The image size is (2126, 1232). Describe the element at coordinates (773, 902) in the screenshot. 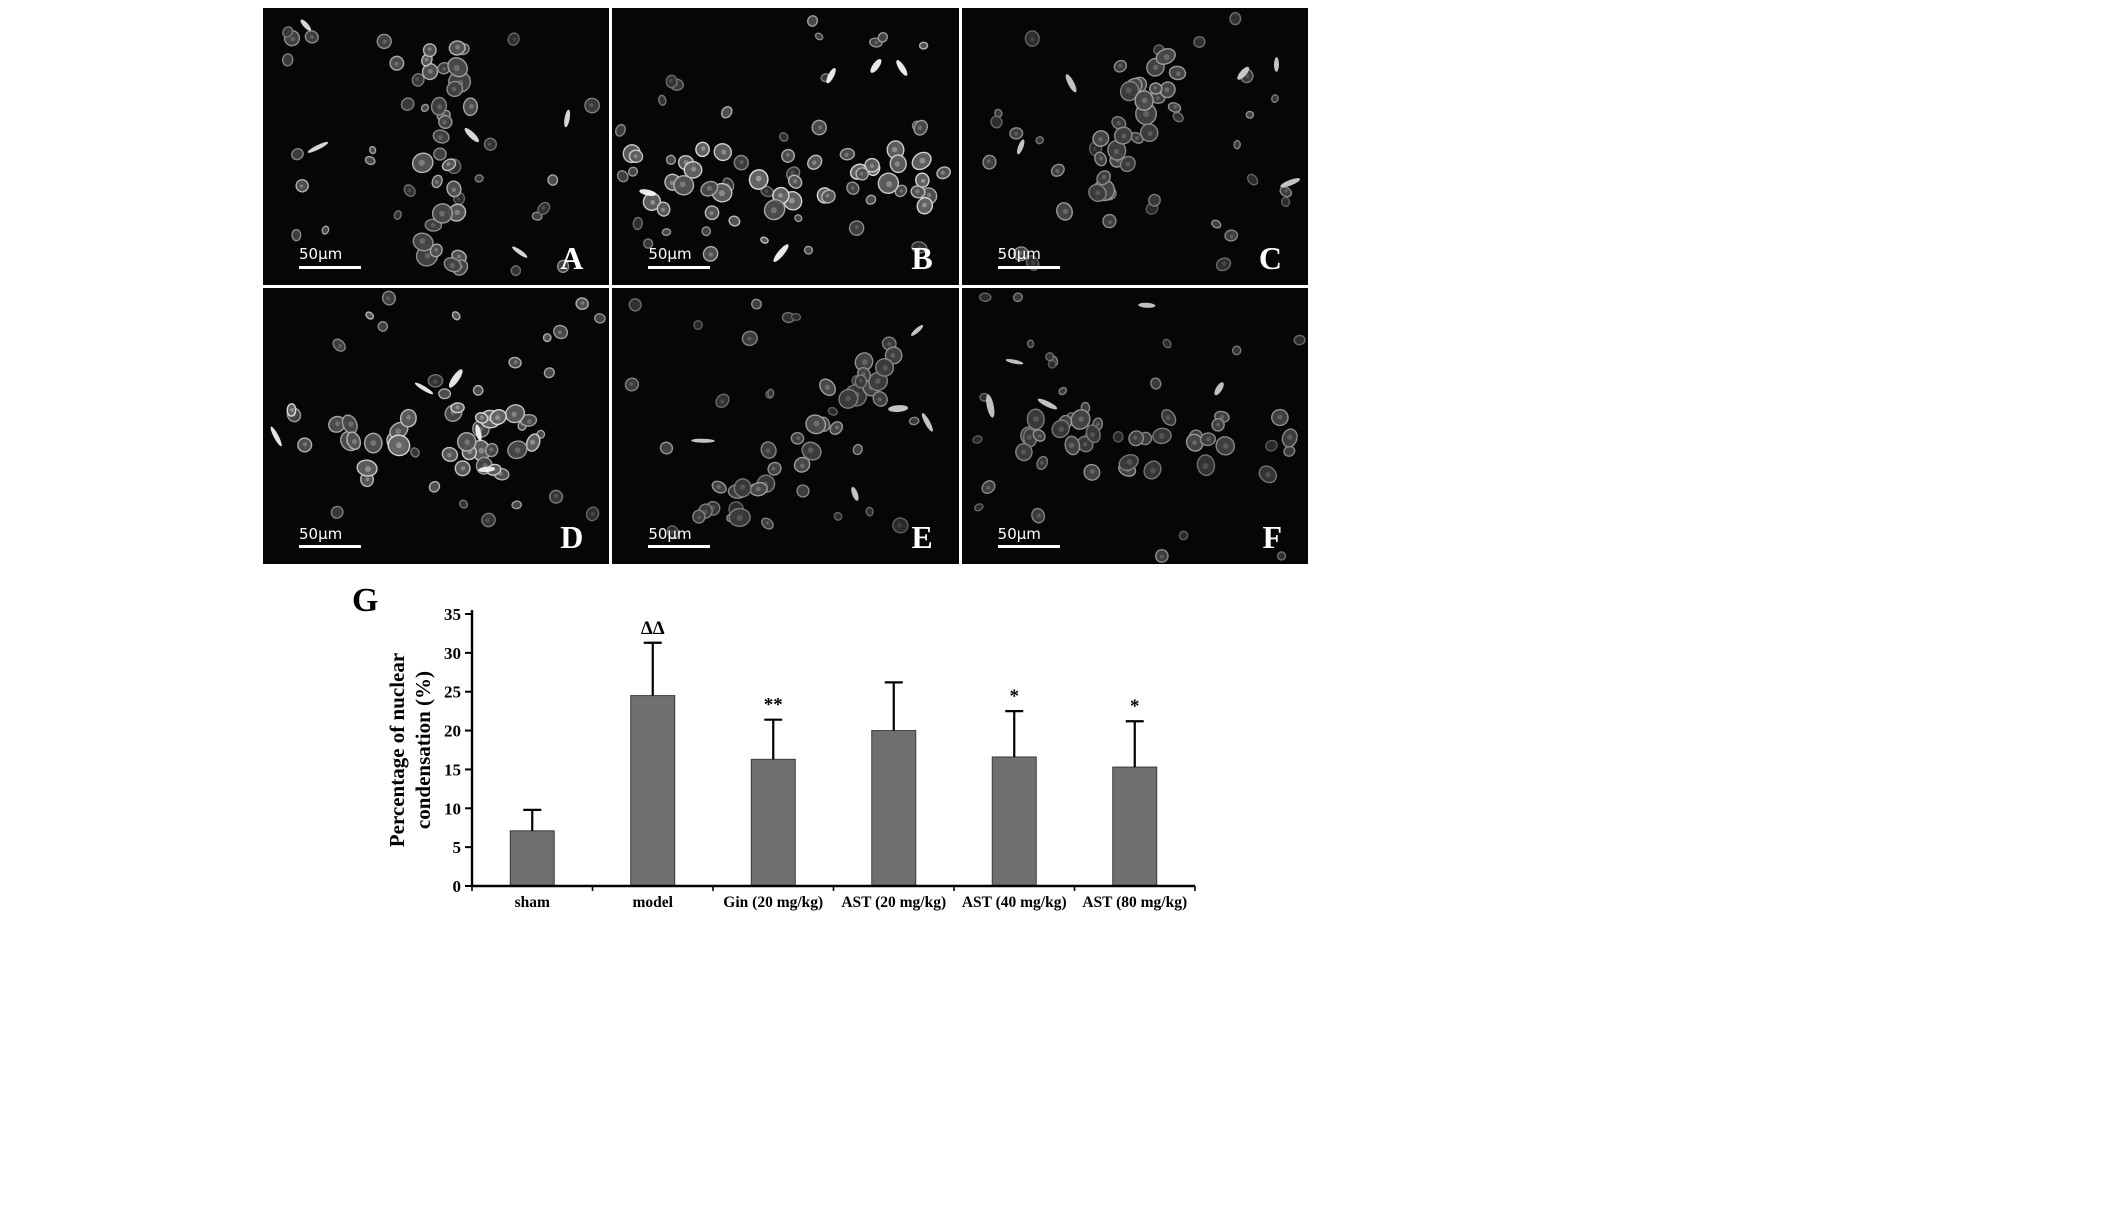

I see `category-label: Gin (20 mg/kg)` at that location.